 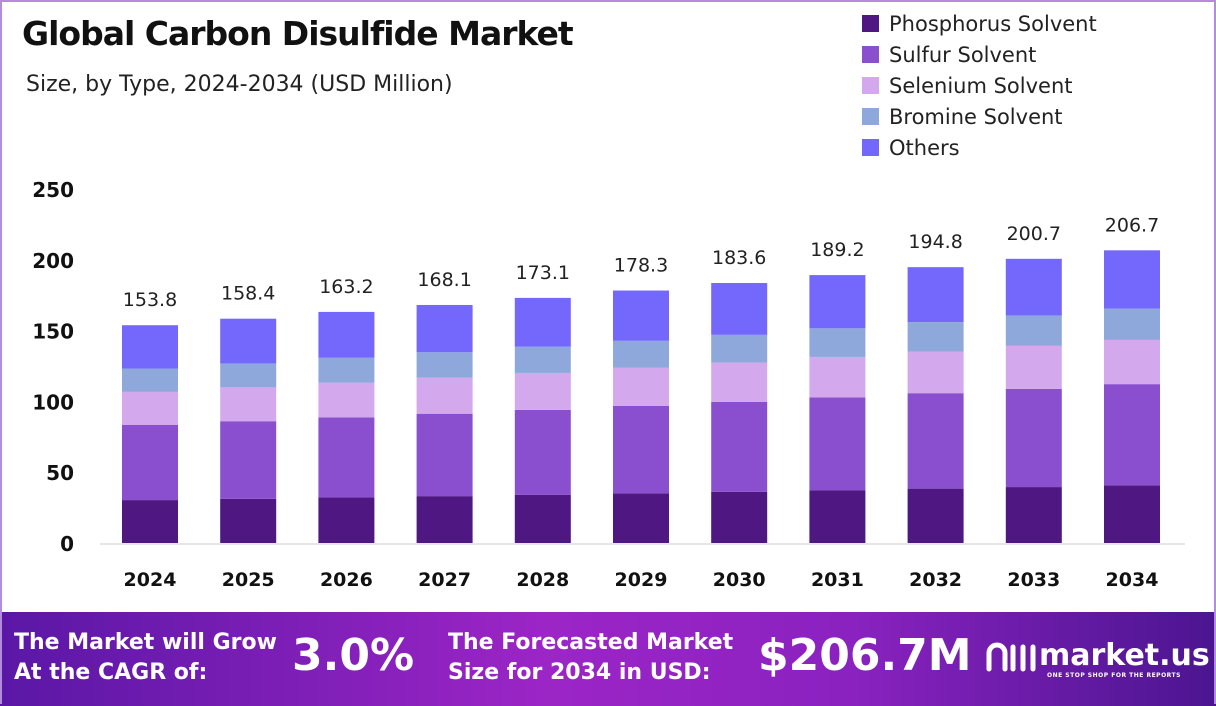 I want to click on forecast-value: $206.7M, so click(x=865, y=655).